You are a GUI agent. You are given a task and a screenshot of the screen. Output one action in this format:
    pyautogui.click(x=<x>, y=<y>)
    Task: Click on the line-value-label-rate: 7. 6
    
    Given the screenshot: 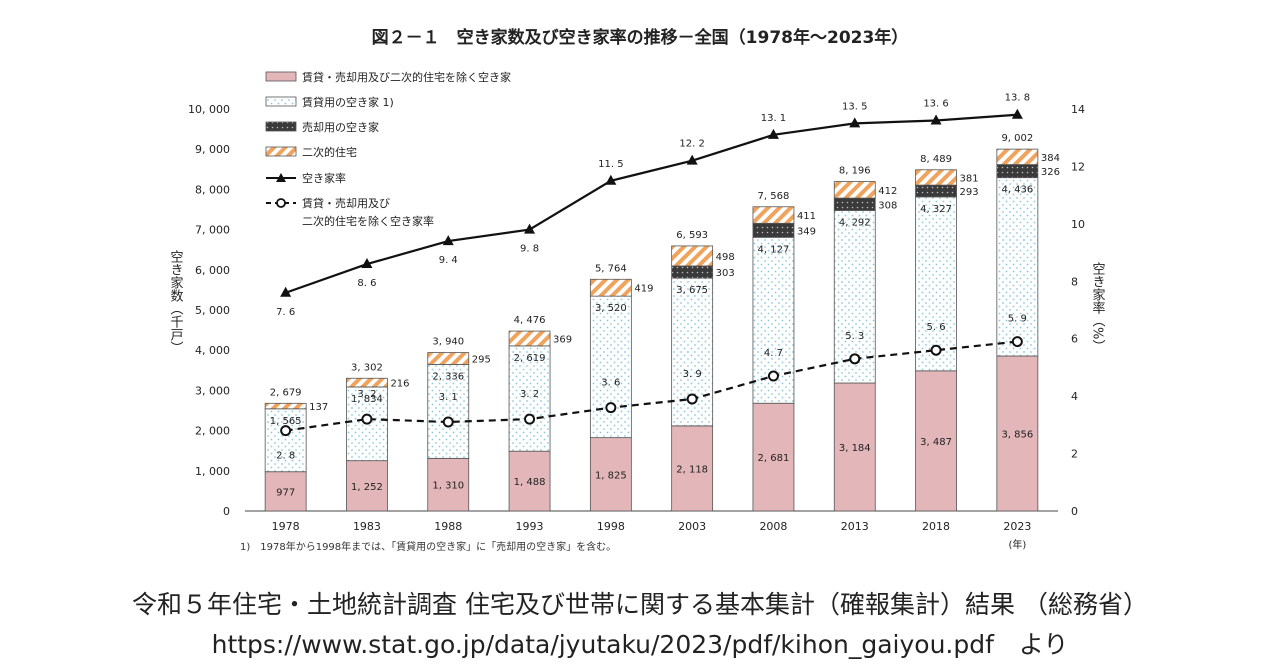 What is the action you would take?
    pyautogui.click(x=285, y=312)
    